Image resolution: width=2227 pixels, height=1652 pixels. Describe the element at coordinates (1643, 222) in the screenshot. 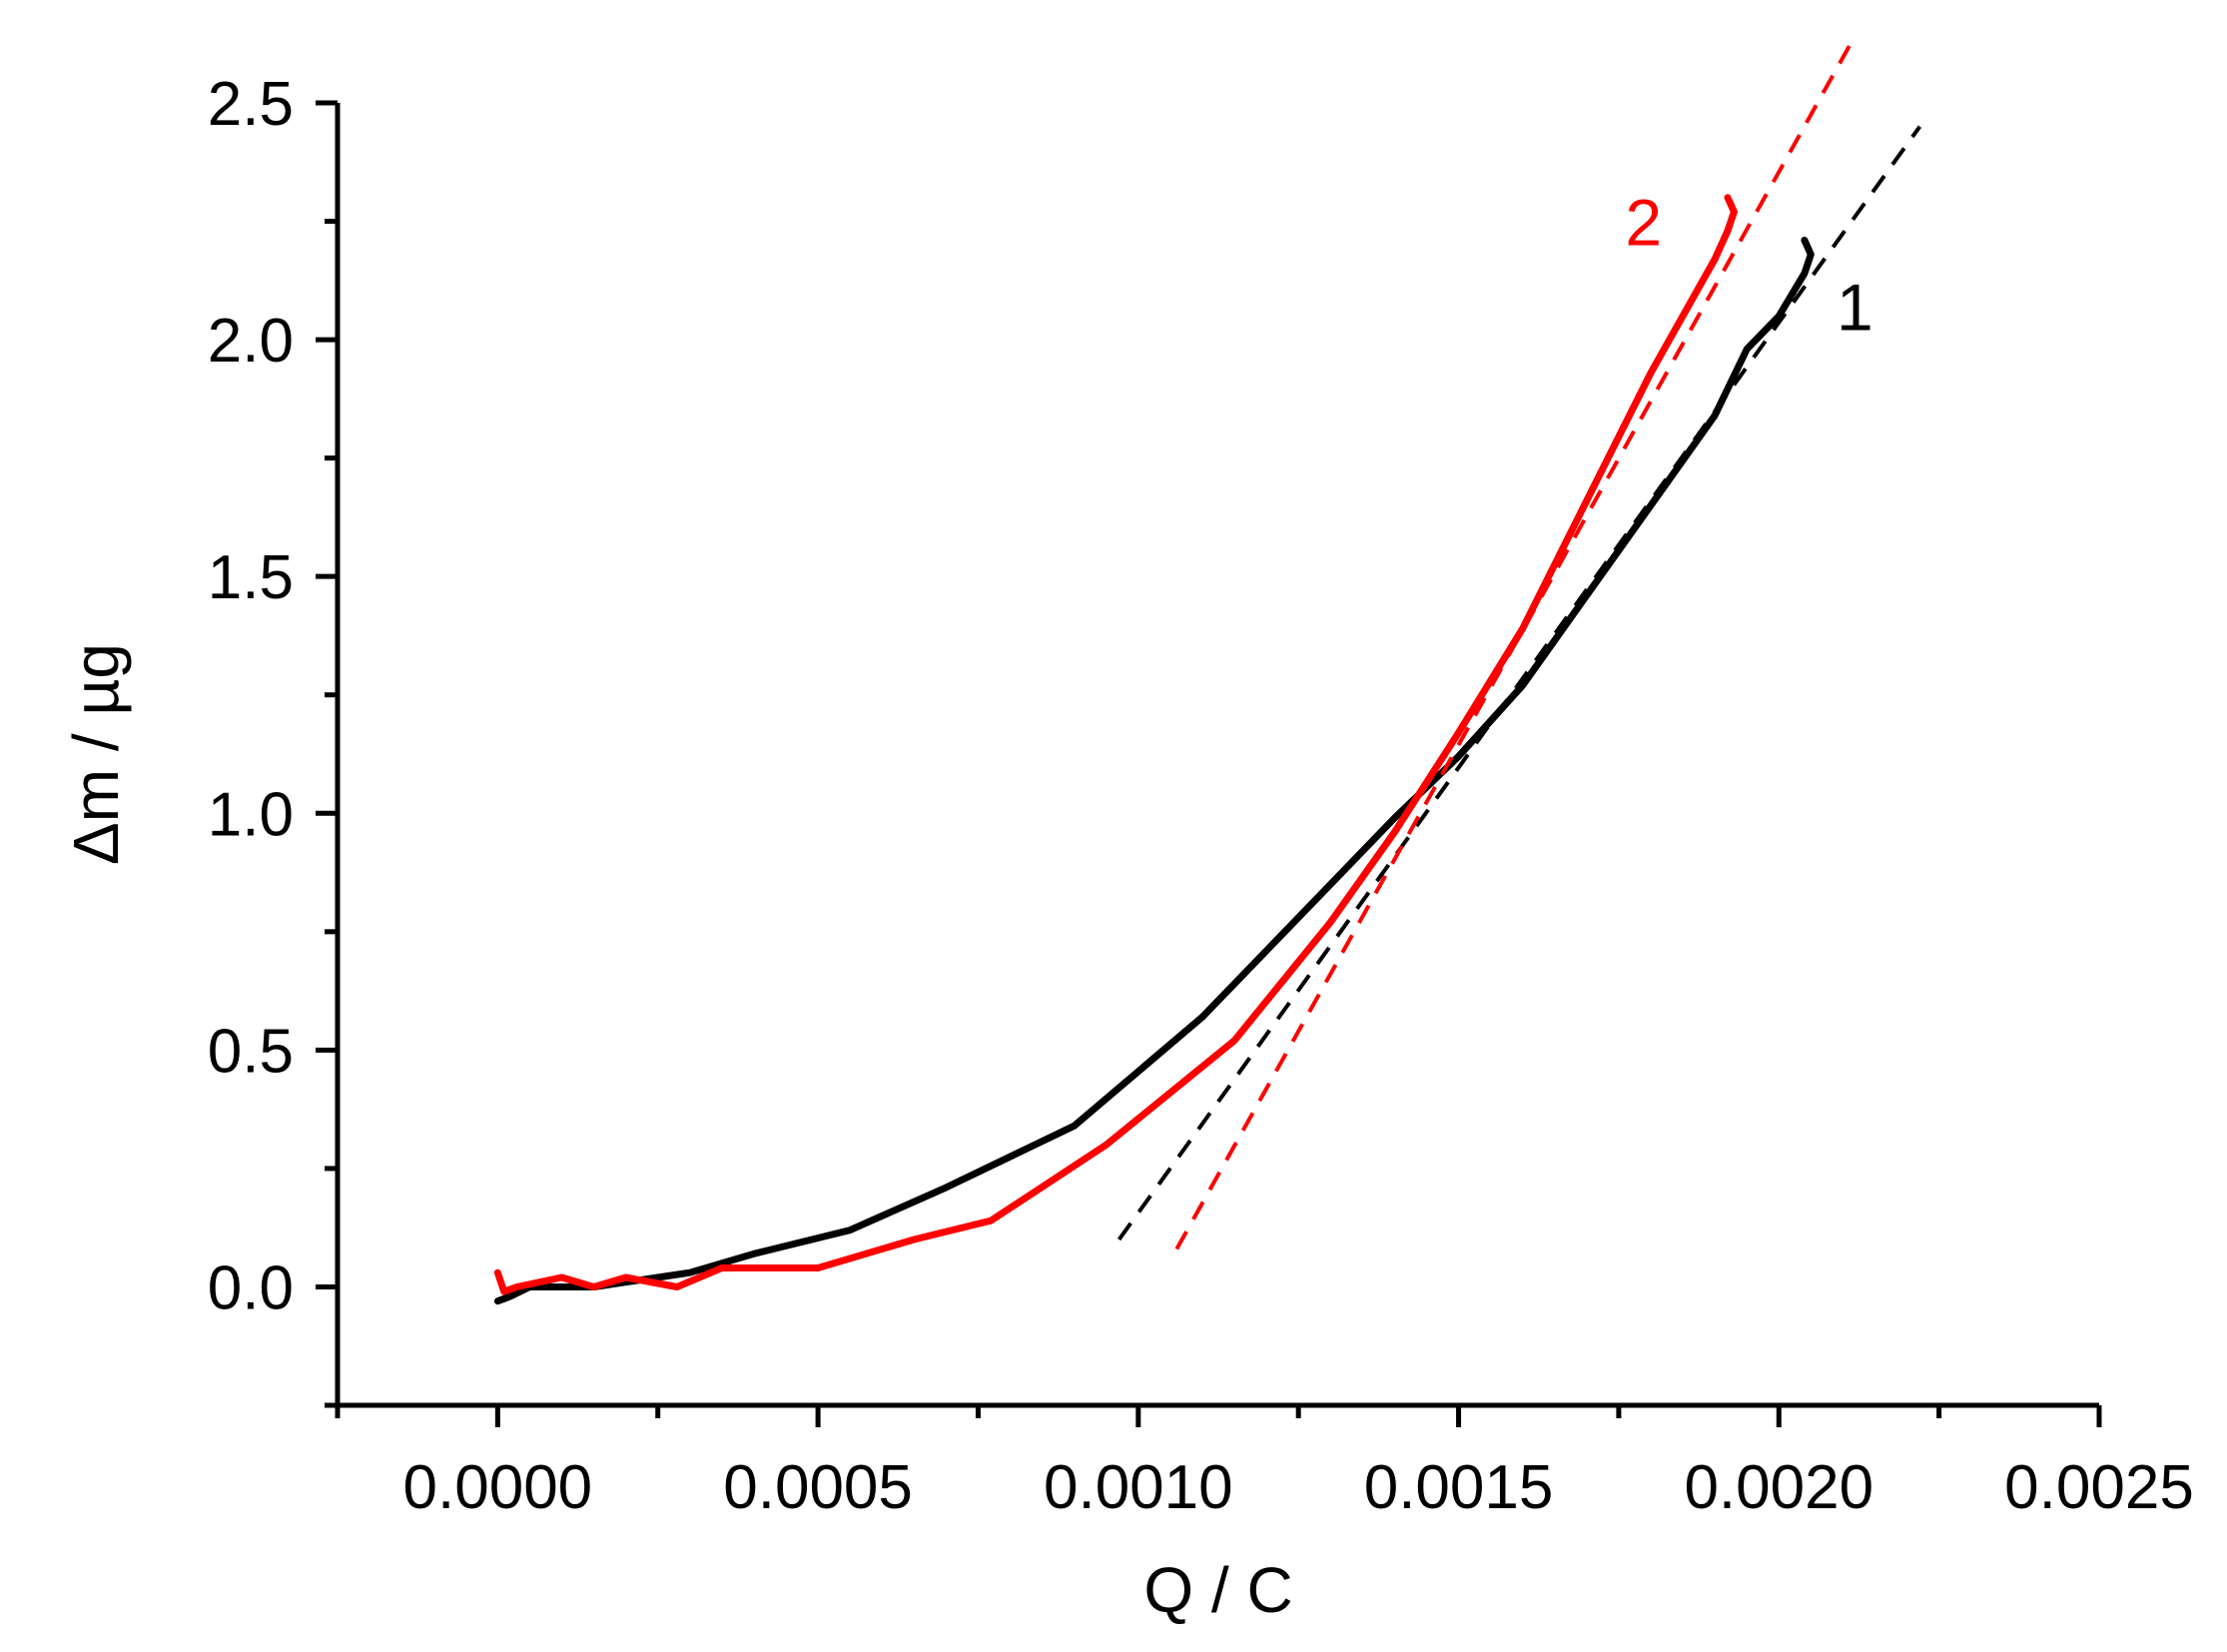

I see `series-label-2: 2` at that location.